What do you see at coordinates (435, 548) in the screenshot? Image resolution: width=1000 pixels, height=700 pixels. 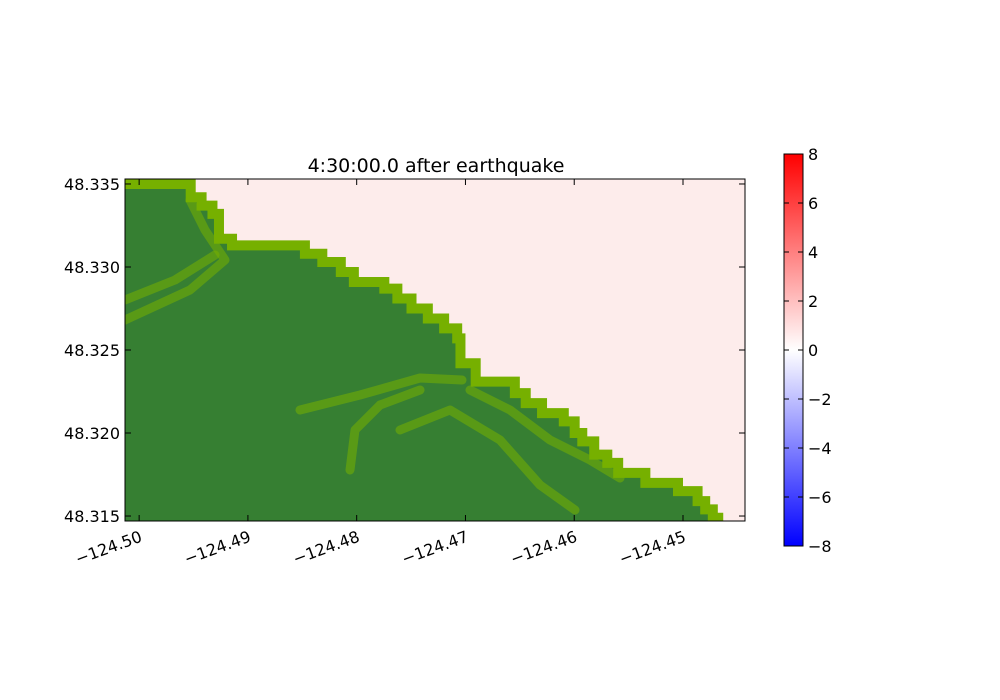 I see `x-tick-label: −124.47` at bounding box center [435, 548].